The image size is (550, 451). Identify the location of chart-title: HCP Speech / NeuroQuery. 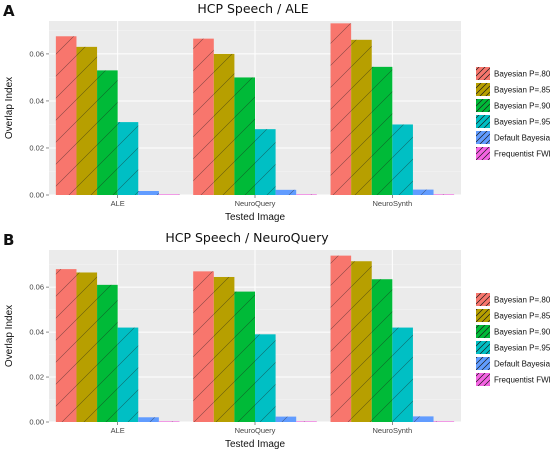
(247, 237).